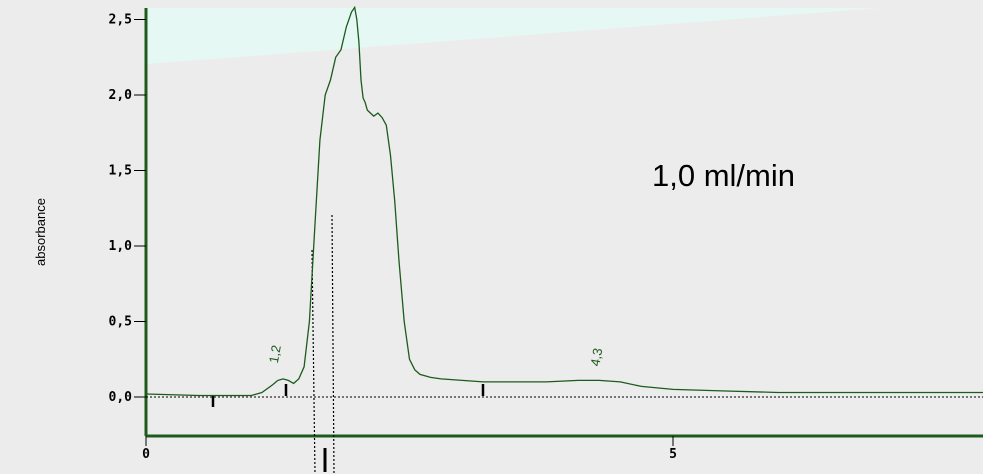  I want to click on peak-labels: 1,2 4,3, so click(435, 355).